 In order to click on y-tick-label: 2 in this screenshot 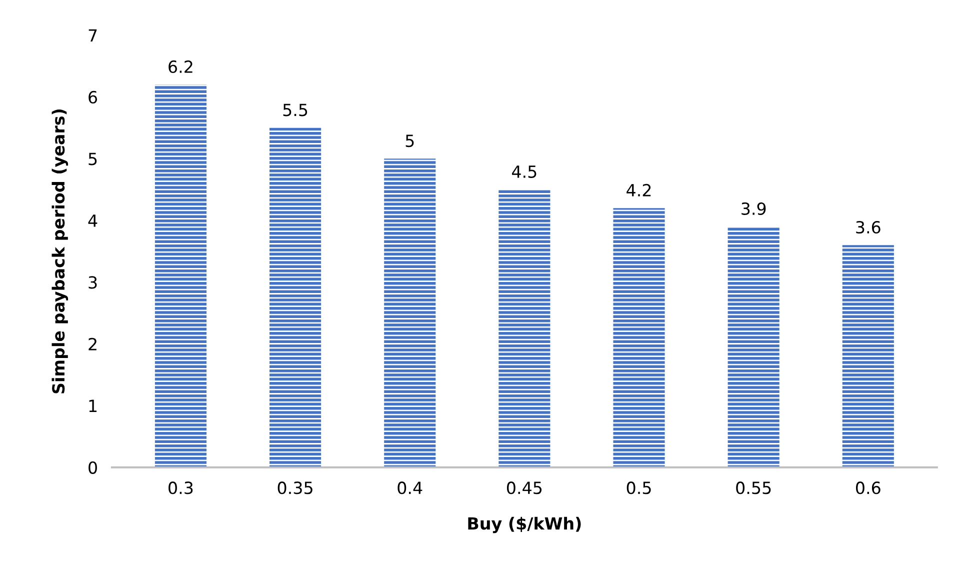, I will do `click(92, 344)`.